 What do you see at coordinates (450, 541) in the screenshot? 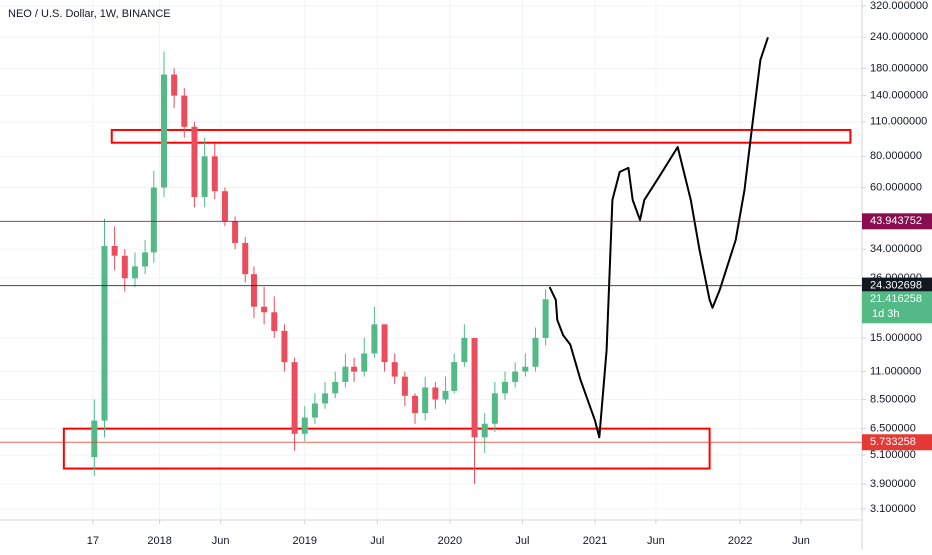
I see `x-tick-label: 2020` at bounding box center [450, 541].